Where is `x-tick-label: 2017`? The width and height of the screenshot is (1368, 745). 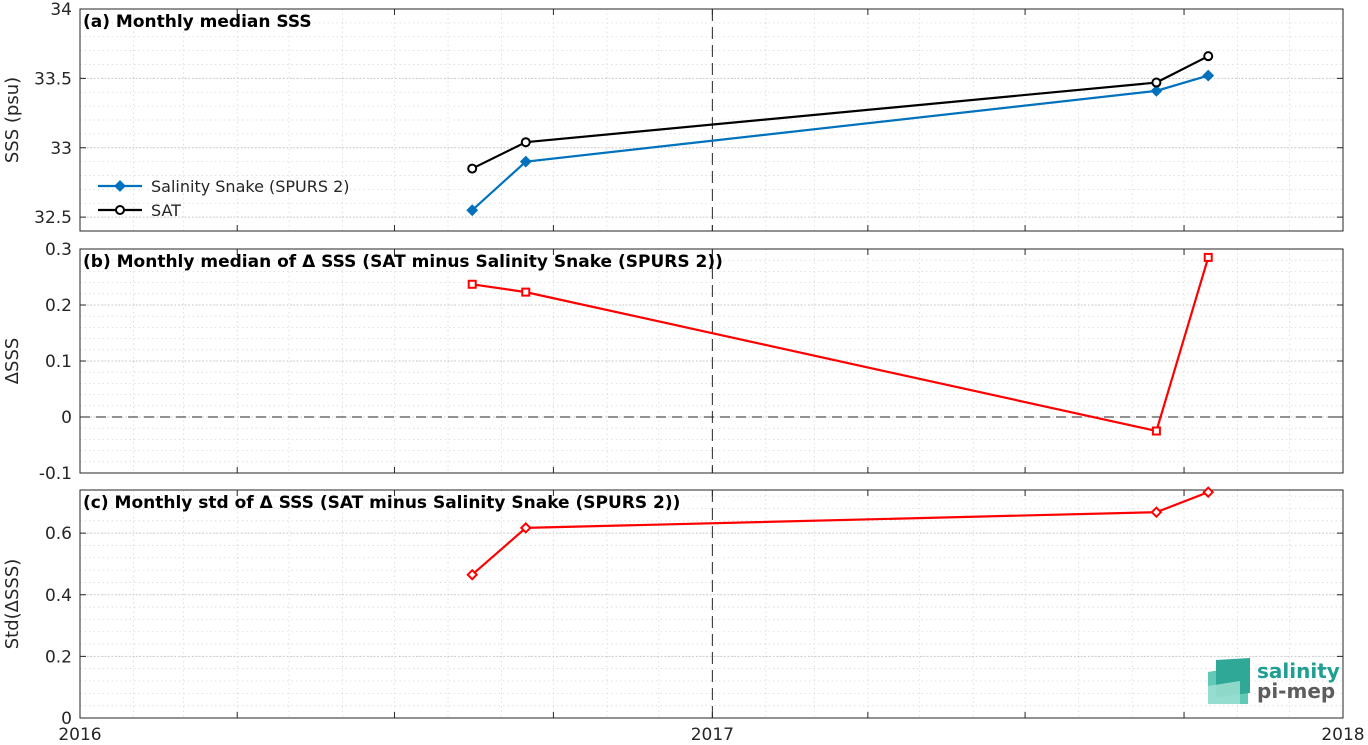 x-tick-label: 2017 is located at coordinates (712, 735).